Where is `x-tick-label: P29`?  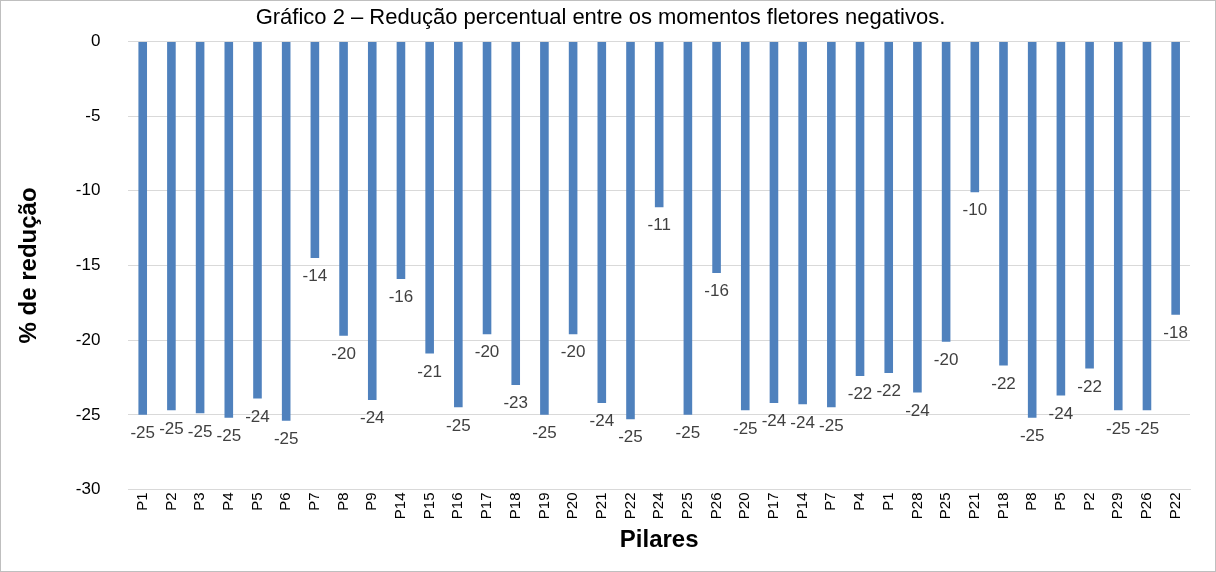
x-tick-label: P29 is located at coordinates (1117, 506).